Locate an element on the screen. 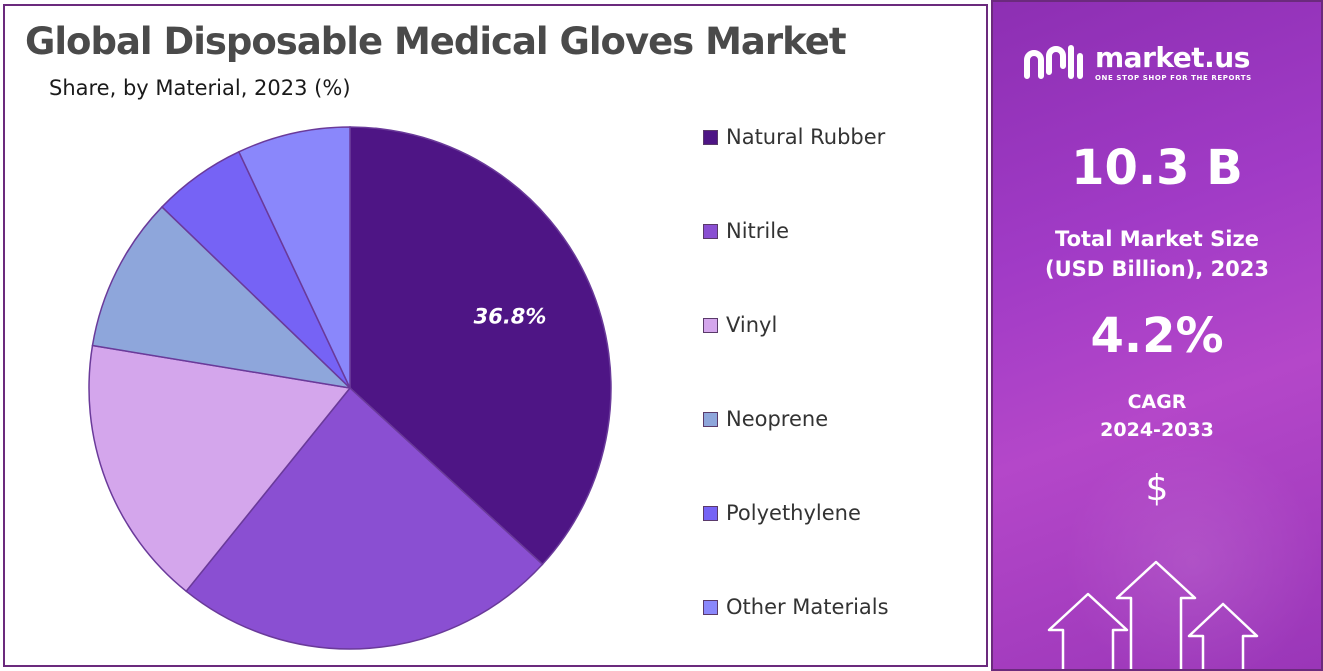 The width and height of the screenshot is (1323, 671). legend-item-polyethylene: Polyethylene is located at coordinates (782, 513).